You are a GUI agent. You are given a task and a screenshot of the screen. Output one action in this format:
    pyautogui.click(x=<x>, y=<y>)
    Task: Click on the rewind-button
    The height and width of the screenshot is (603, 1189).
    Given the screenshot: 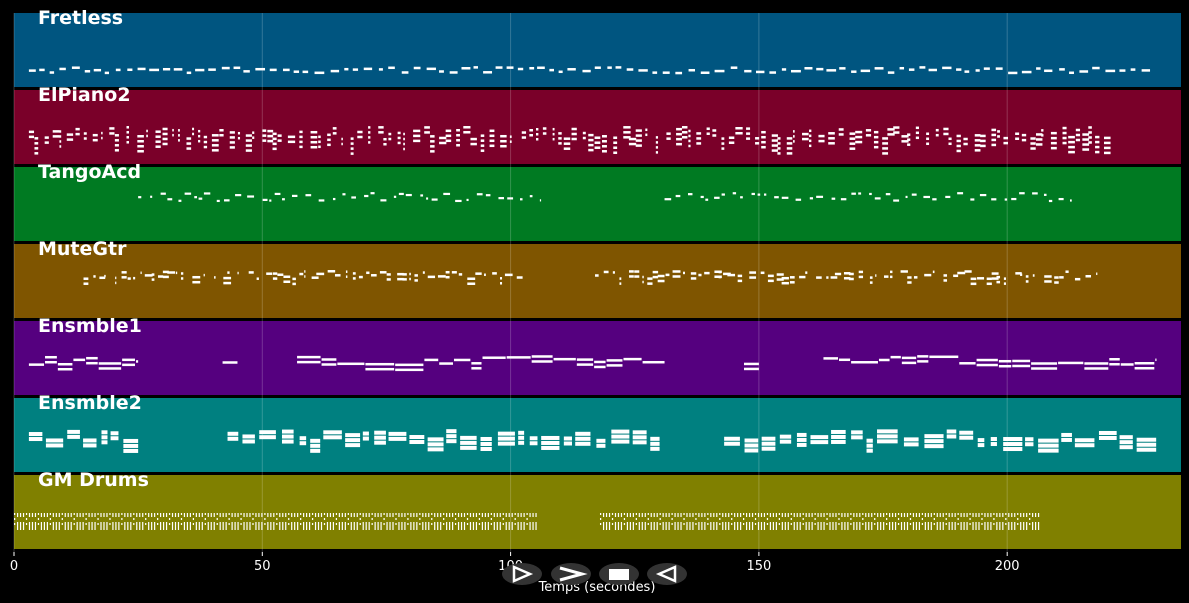 What is the action you would take?
    pyautogui.click(x=667, y=574)
    